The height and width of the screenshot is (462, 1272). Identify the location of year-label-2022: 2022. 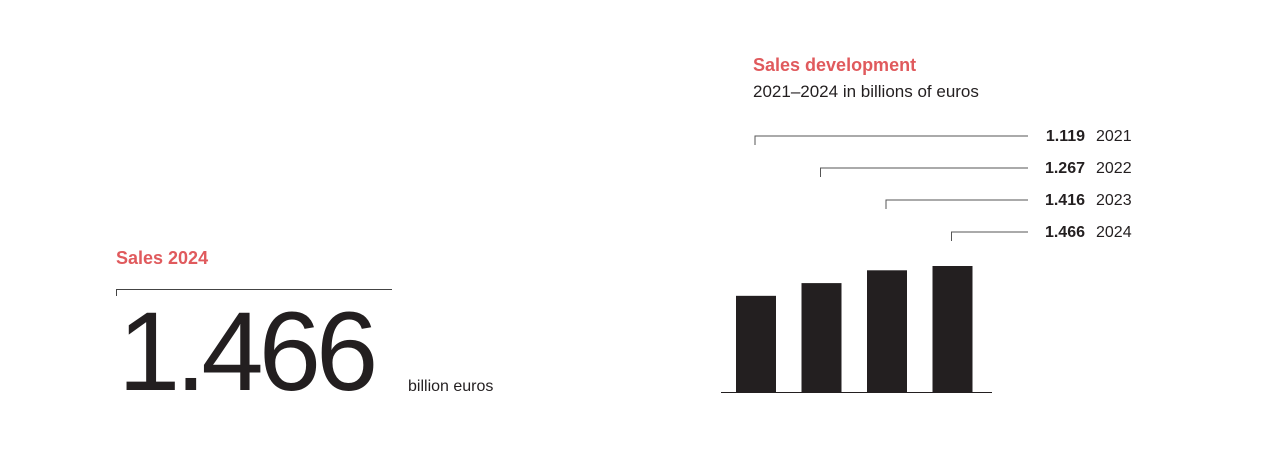
(1114, 168).